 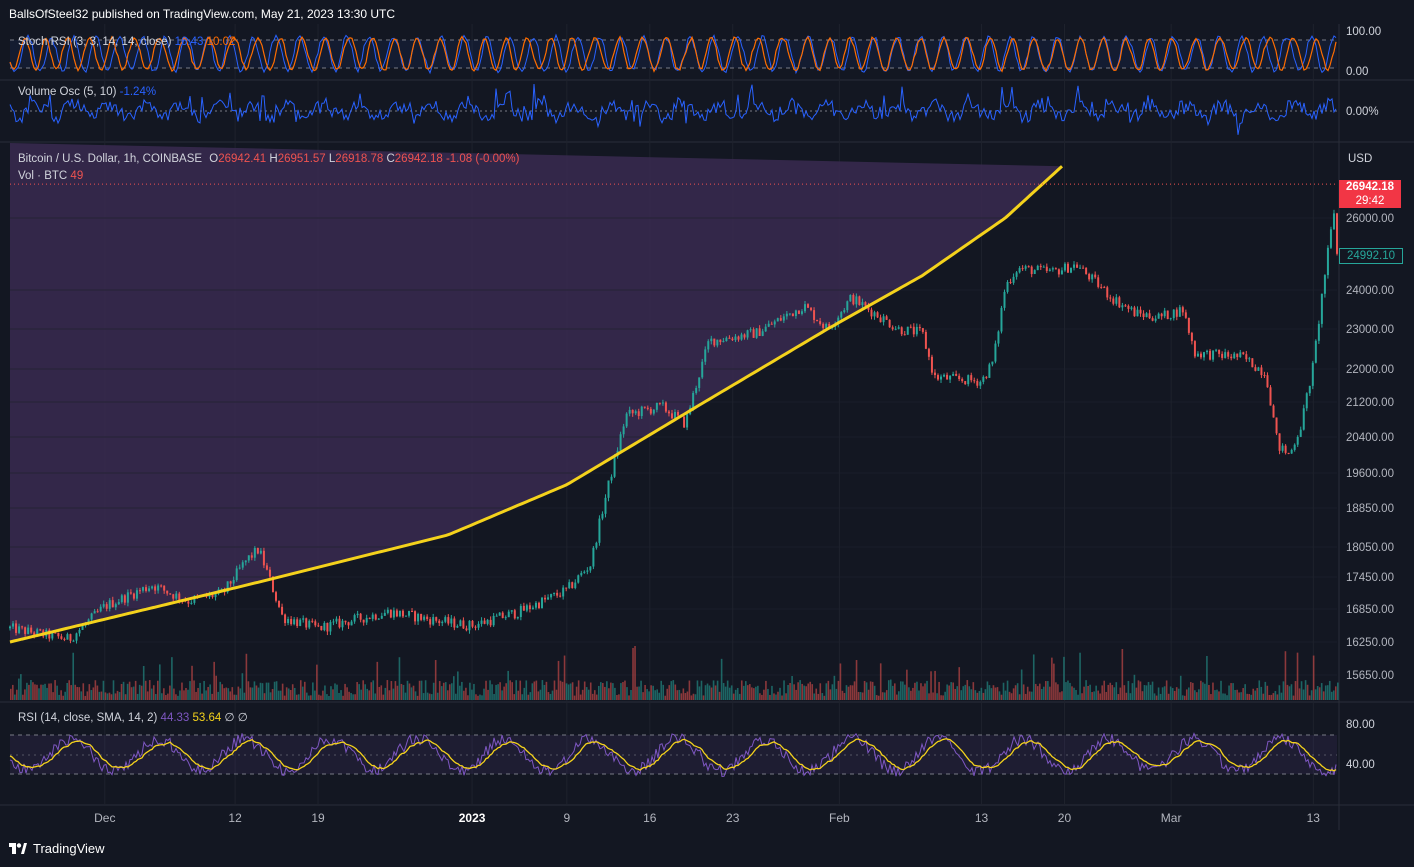 I want to click on tradingview-logo-icon, so click(x=18, y=848).